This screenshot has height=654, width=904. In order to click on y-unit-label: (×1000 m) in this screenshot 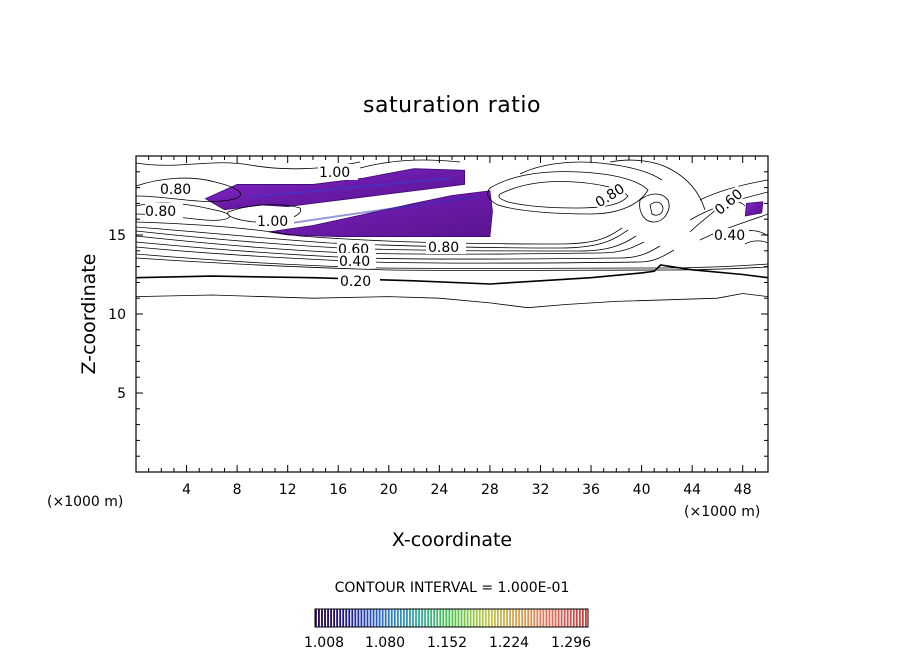, I will do `click(85, 502)`.